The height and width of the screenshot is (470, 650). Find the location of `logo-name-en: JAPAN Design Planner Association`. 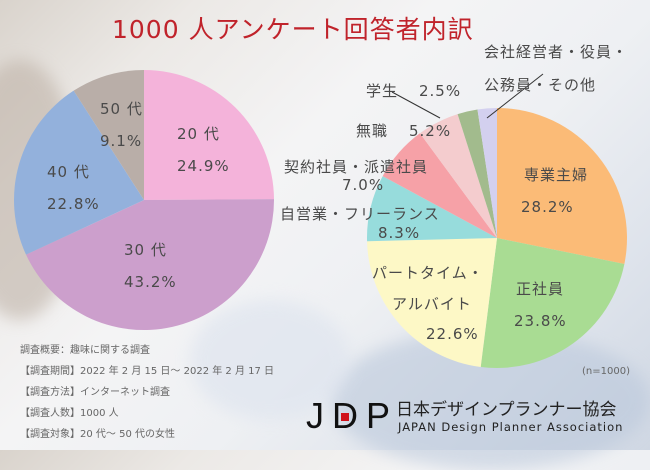

logo-name-en: JAPAN Design Planner Association is located at coordinates (511, 427).